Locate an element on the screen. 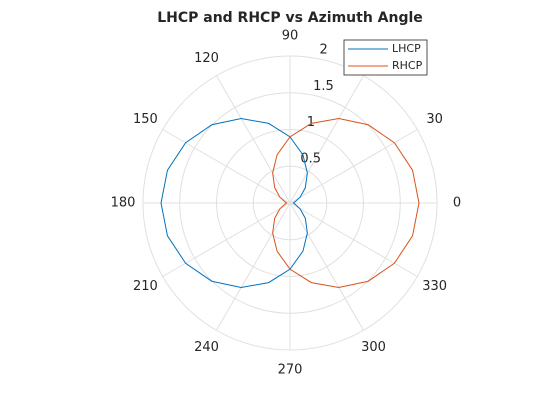  r-tick-label: 1.5 is located at coordinates (323, 86).